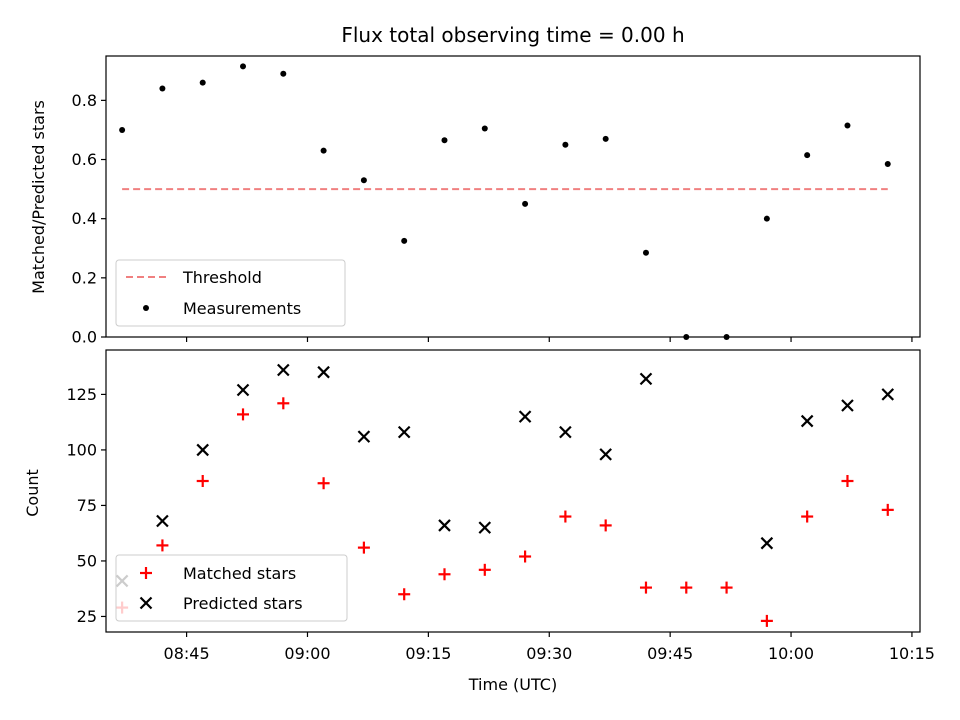 The image size is (960, 720). I want to click on top-y-tick-label: 0.0, so click(84, 337).